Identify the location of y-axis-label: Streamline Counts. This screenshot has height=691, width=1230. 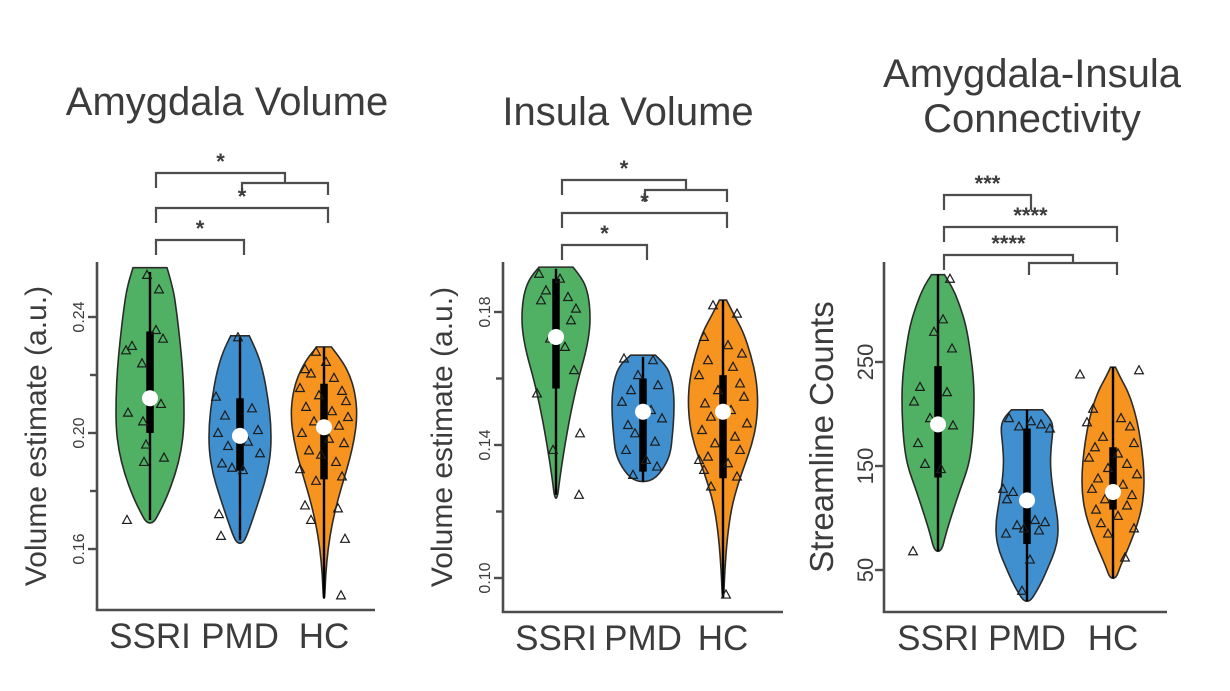
(821, 436).